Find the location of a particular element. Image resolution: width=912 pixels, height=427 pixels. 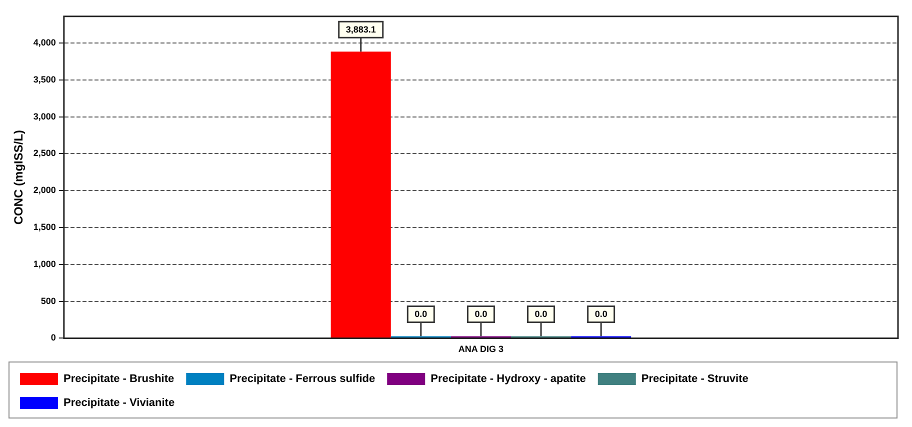

y-tick-label: 3,000 is located at coordinates (44, 116).